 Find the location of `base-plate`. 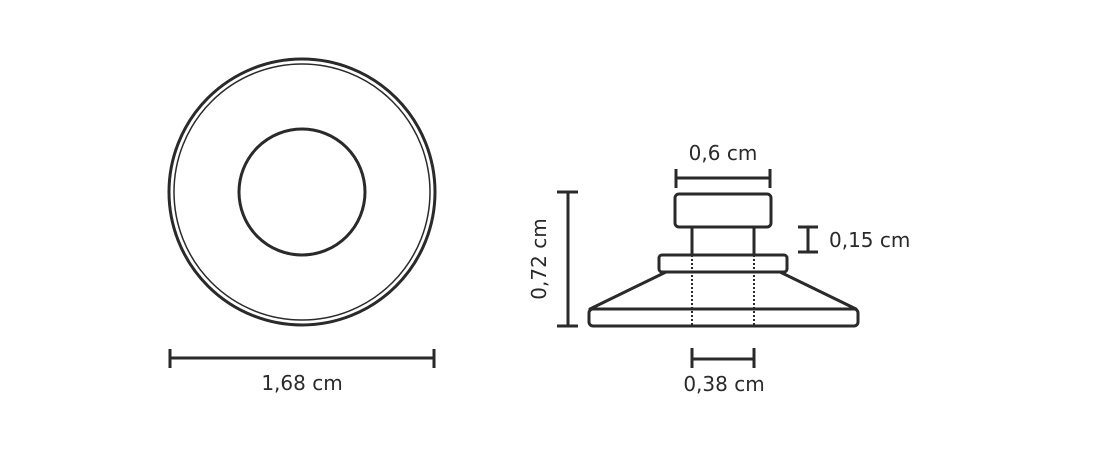

base-plate is located at coordinates (723, 317).